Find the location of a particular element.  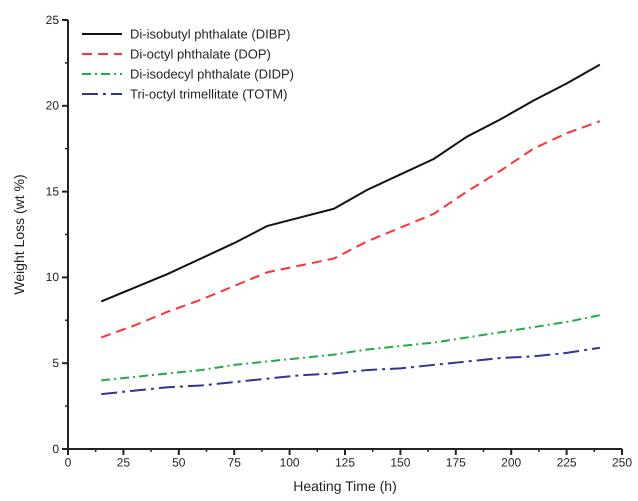

x-tick-label: 50 is located at coordinates (179, 463).